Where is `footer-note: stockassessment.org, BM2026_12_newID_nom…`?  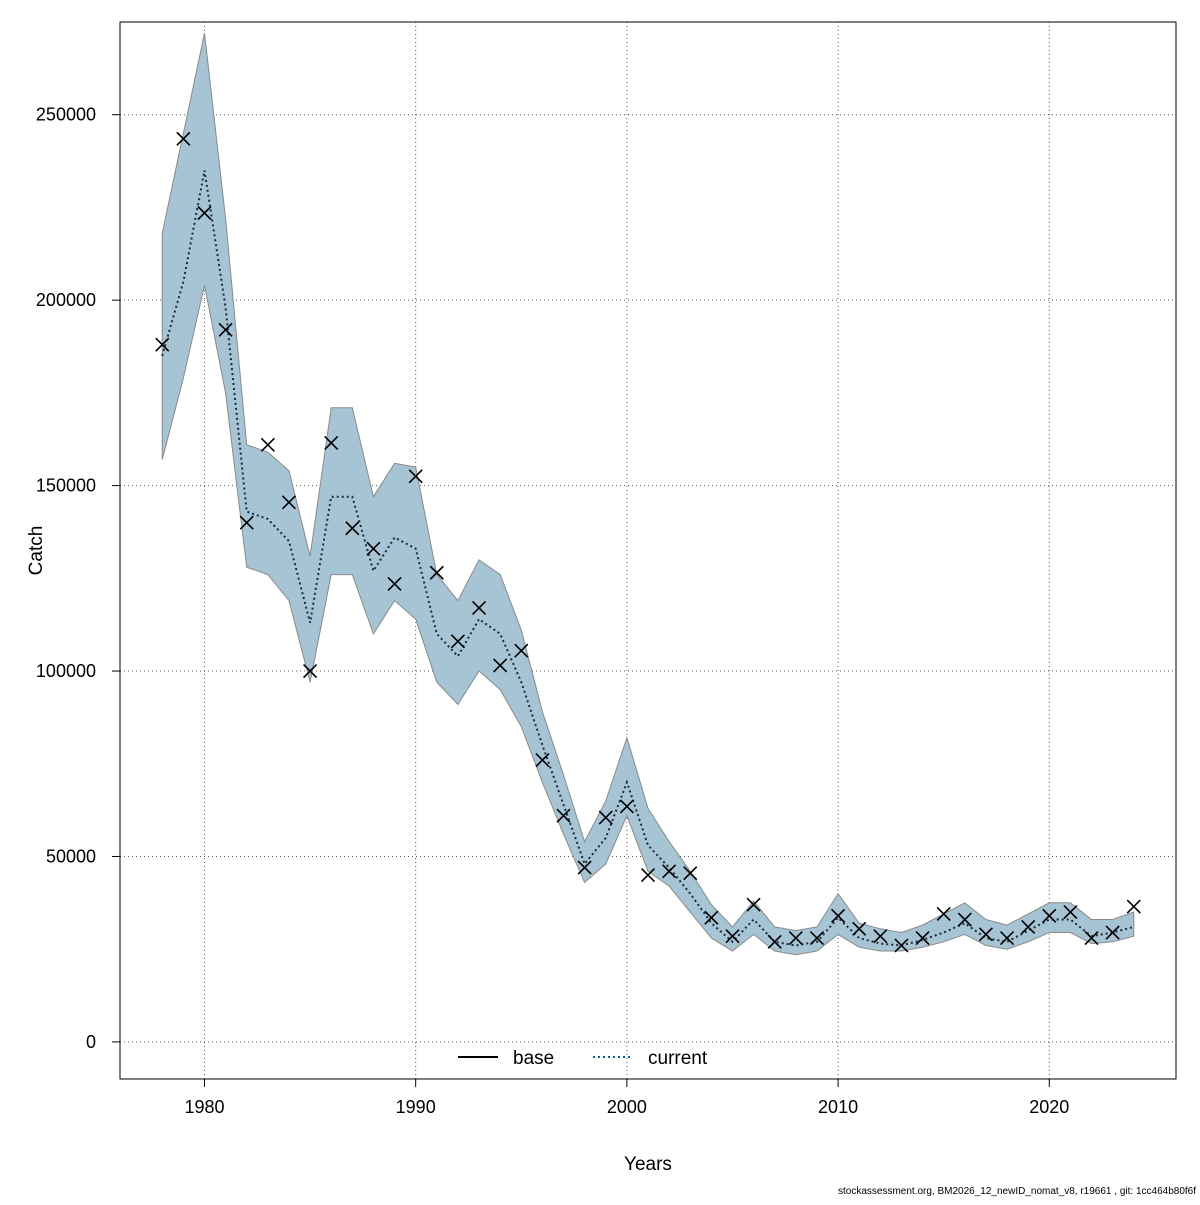
footer-note: stockassessment.org, BM2026_12_newID_nom… is located at coordinates (1017, 1191).